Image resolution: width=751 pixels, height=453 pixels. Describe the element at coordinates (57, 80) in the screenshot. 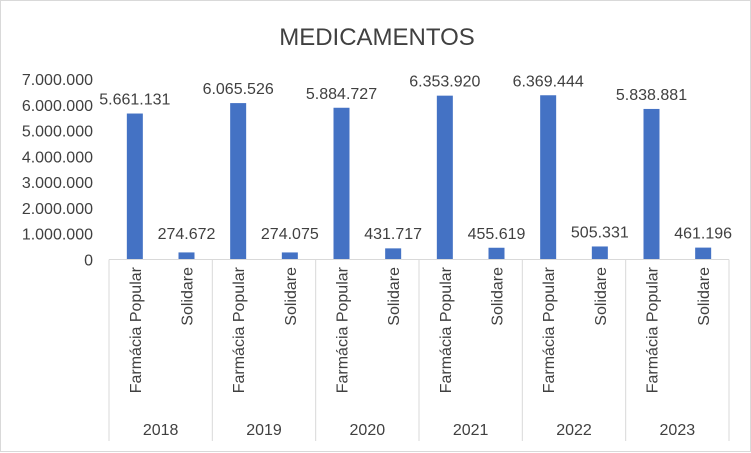

I see `y-tick-label: 7.000.000` at that location.